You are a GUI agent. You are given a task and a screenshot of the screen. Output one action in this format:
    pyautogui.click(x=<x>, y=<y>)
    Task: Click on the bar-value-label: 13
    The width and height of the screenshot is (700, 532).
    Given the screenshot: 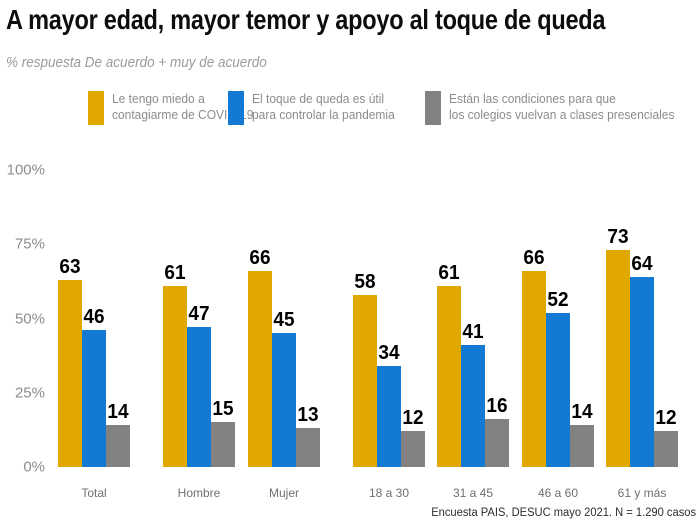 What is the action you would take?
    pyautogui.click(x=308, y=415)
    